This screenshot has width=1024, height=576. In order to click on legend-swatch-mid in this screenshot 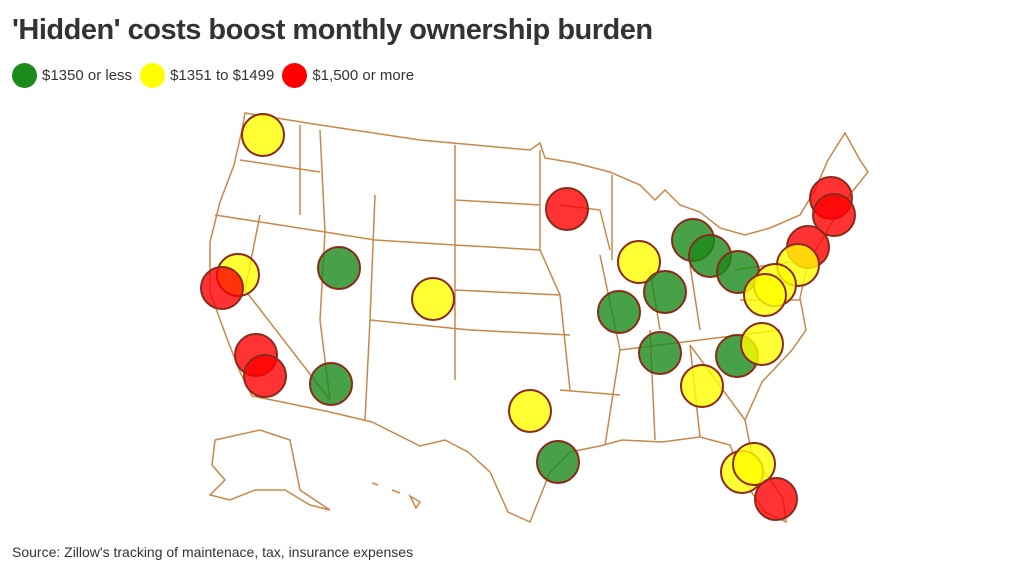, I will do `click(153, 75)`.